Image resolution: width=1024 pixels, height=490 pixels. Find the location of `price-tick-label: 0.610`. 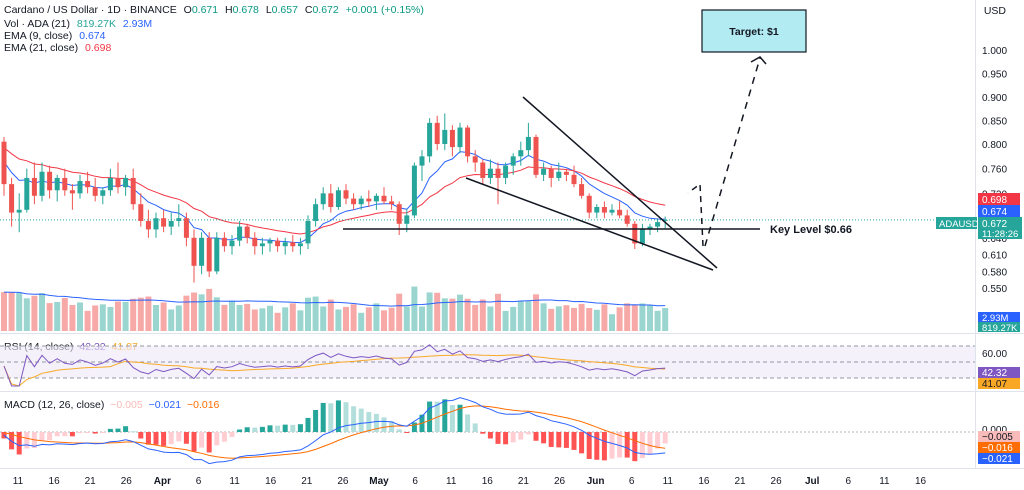

price-tick-label: 0.610 is located at coordinates (994, 256).